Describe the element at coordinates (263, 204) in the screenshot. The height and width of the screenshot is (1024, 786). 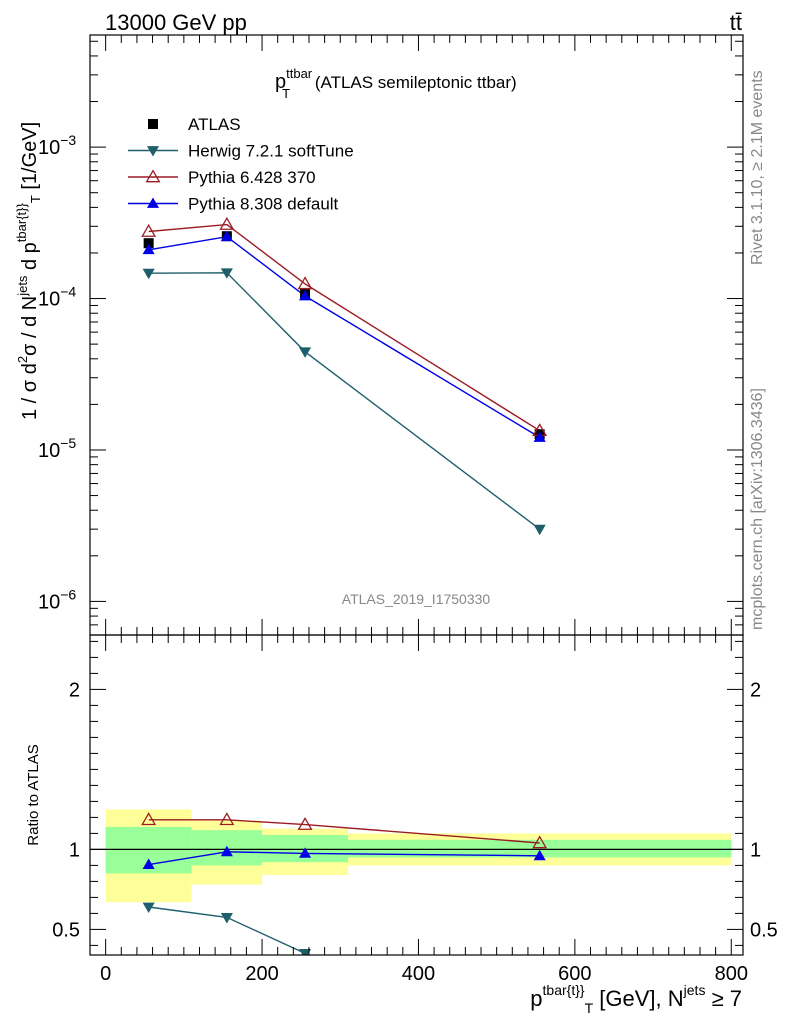
I see `legend-label: Pythia 8.308 default` at that location.